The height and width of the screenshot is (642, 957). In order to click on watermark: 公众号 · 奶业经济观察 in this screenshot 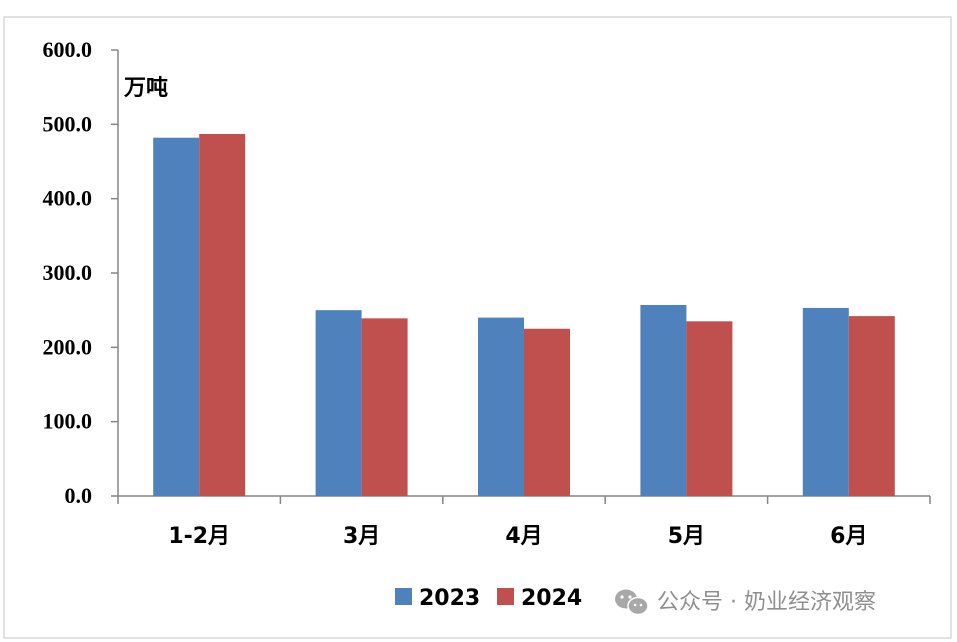, I will do `click(745, 602)`.